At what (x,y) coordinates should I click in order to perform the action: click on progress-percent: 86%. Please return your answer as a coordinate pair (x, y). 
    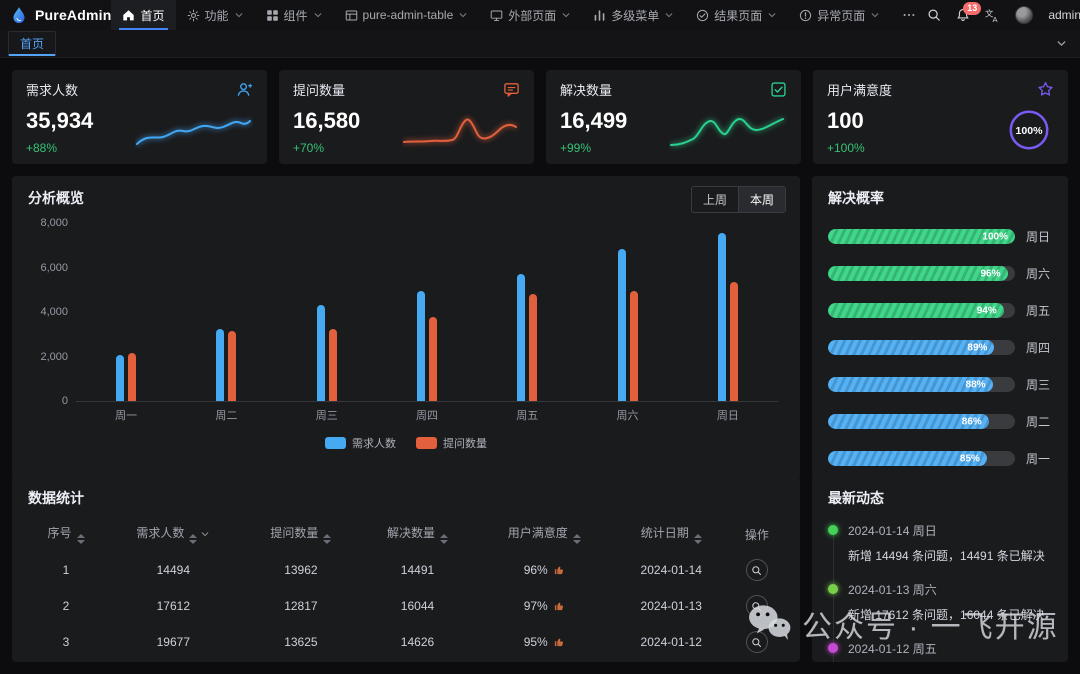
    Looking at the image, I should click on (971, 421).